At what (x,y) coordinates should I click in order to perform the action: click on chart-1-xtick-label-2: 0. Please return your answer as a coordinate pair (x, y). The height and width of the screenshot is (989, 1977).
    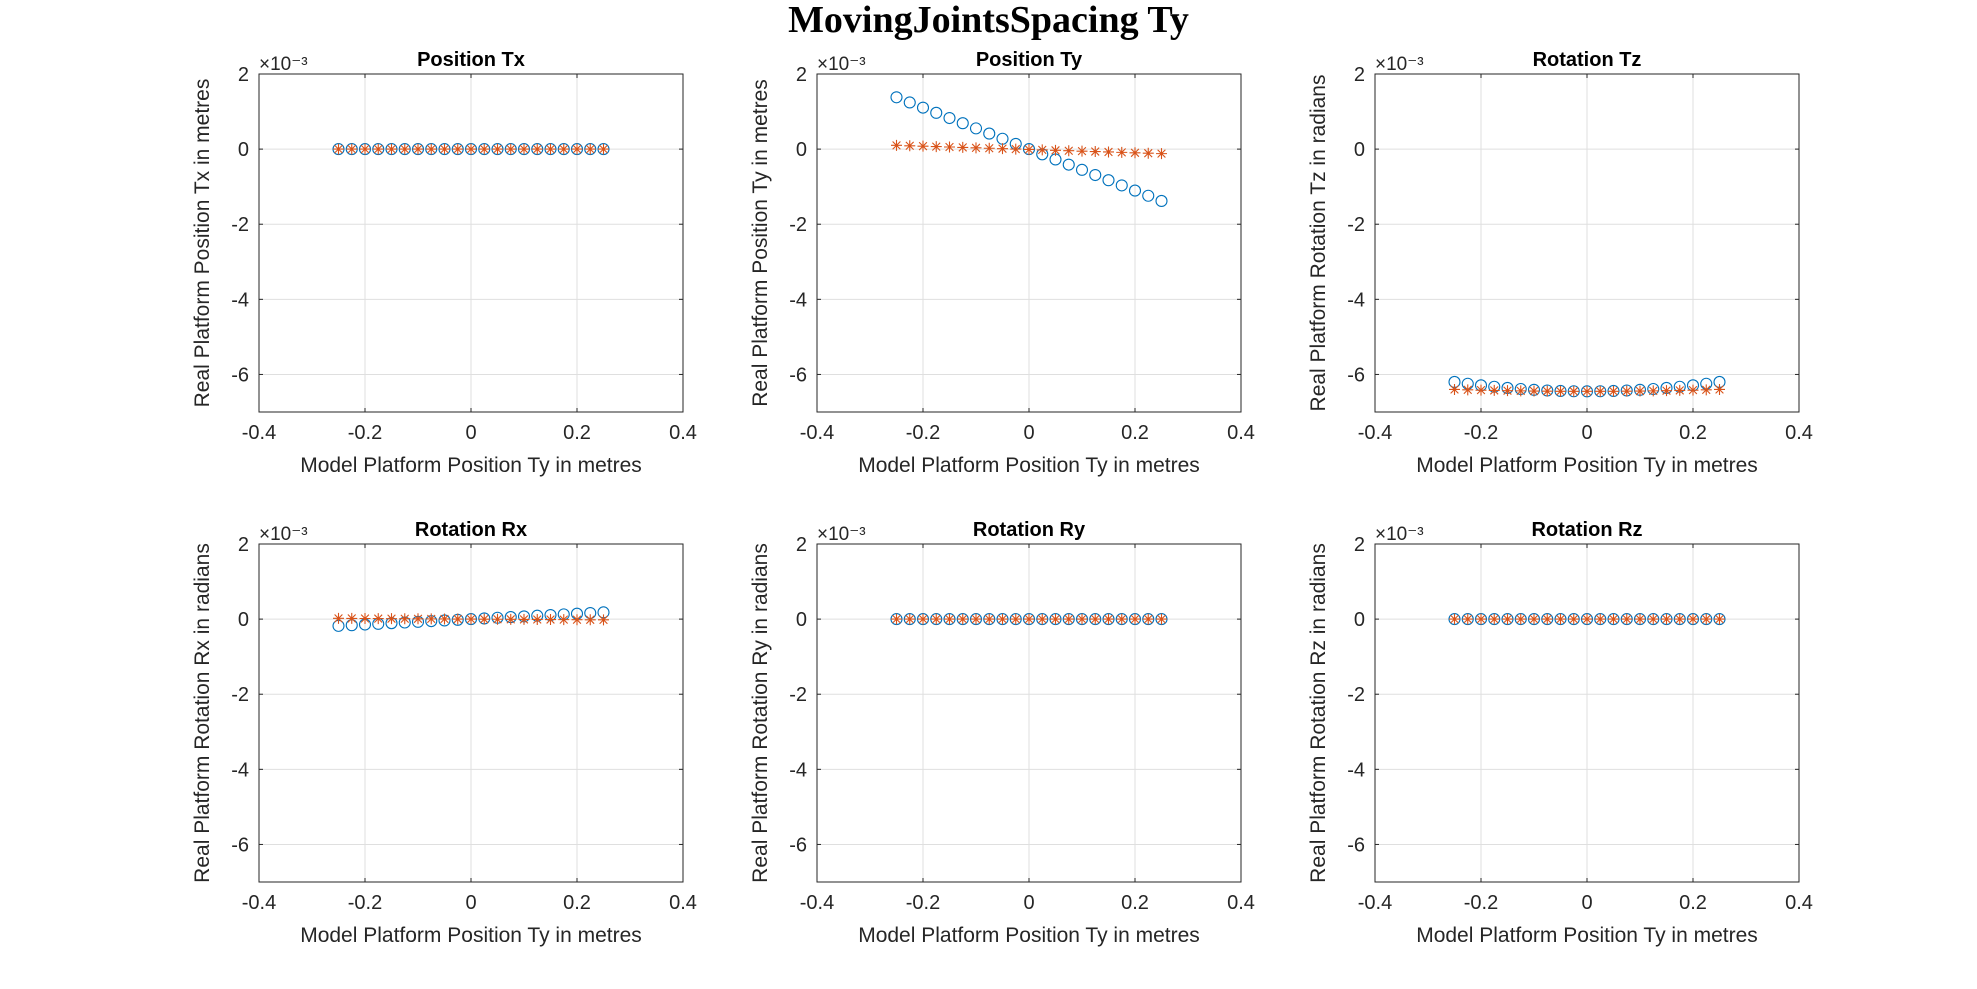
    Looking at the image, I should click on (470, 433).